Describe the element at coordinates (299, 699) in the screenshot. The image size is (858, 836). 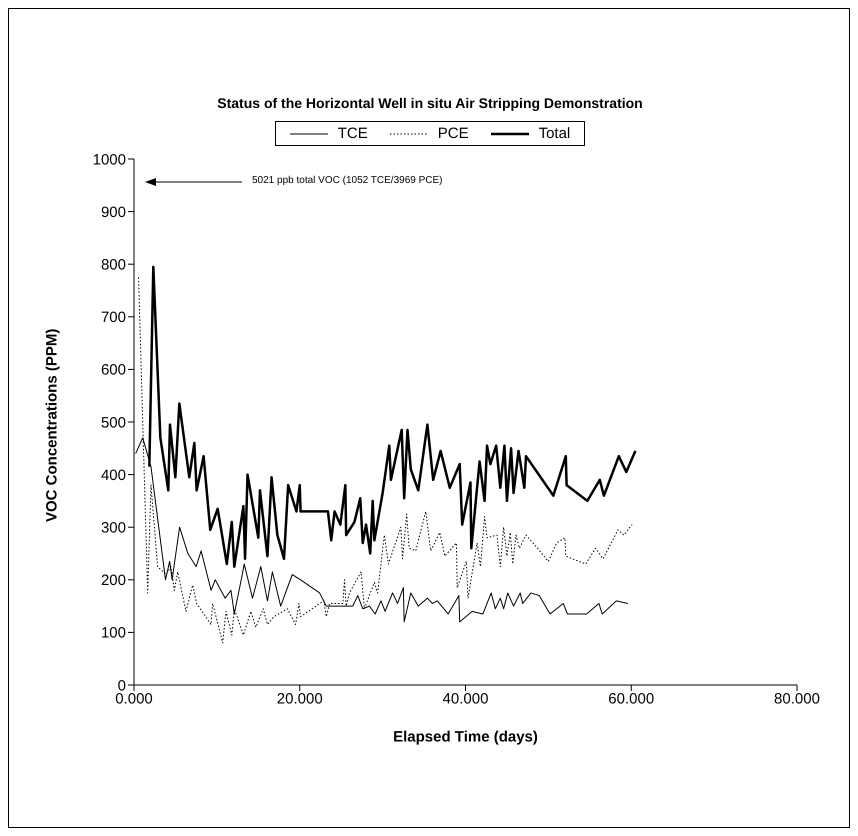
I see `x-tick-label: 20.000` at that location.